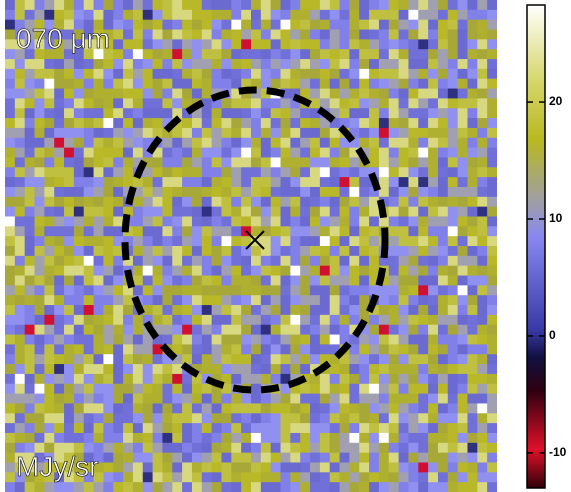 The width and height of the screenshot is (571, 492). Describe the element at coordinates (536, 246) in the screenshot. I see `colorbar` at that location.